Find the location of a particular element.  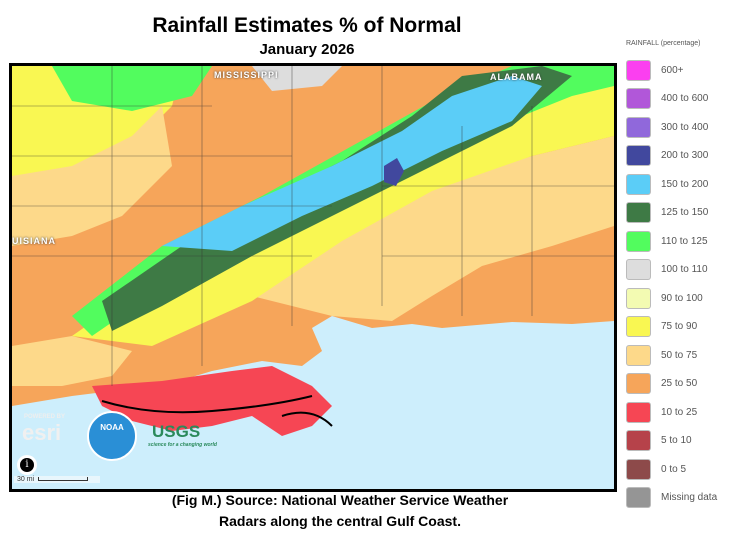

legend-item: 5 to 10 is located at coordinates (682, 441).